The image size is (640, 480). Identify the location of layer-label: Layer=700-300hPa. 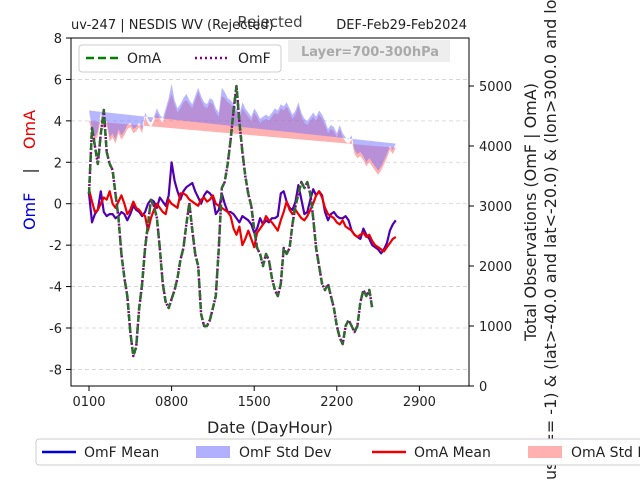
(370, 52).